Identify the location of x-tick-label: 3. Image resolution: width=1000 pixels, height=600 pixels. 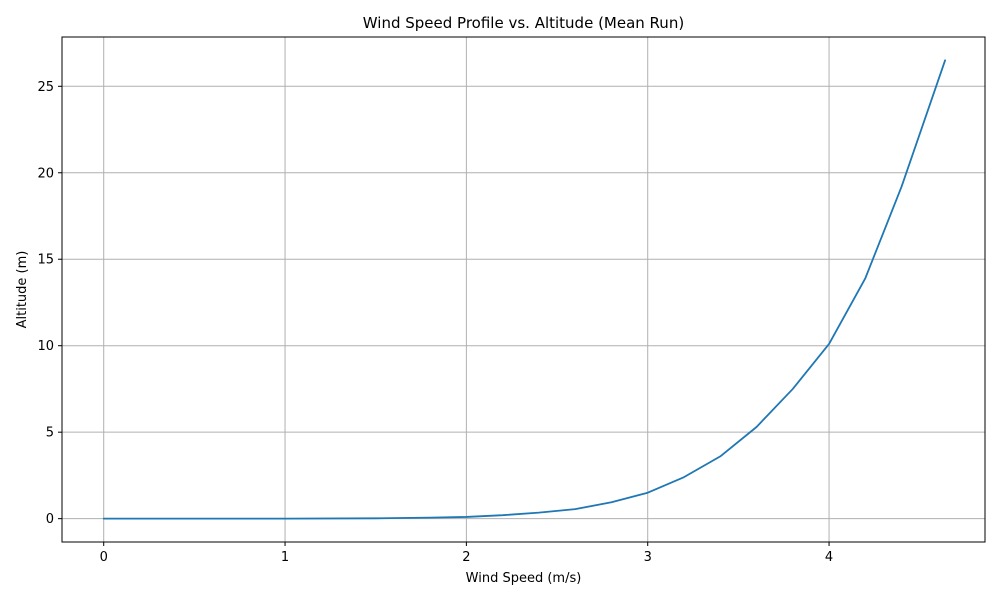
(648, 557).